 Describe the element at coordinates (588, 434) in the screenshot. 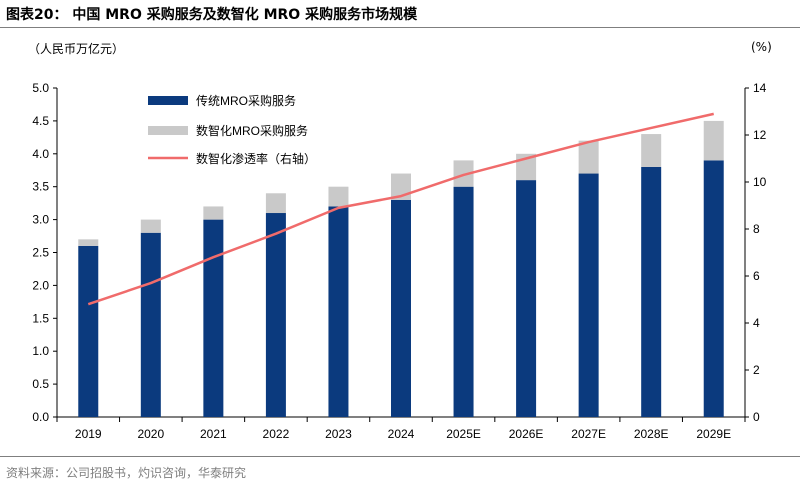

I see `x-tick-label: 2027E` at that location.